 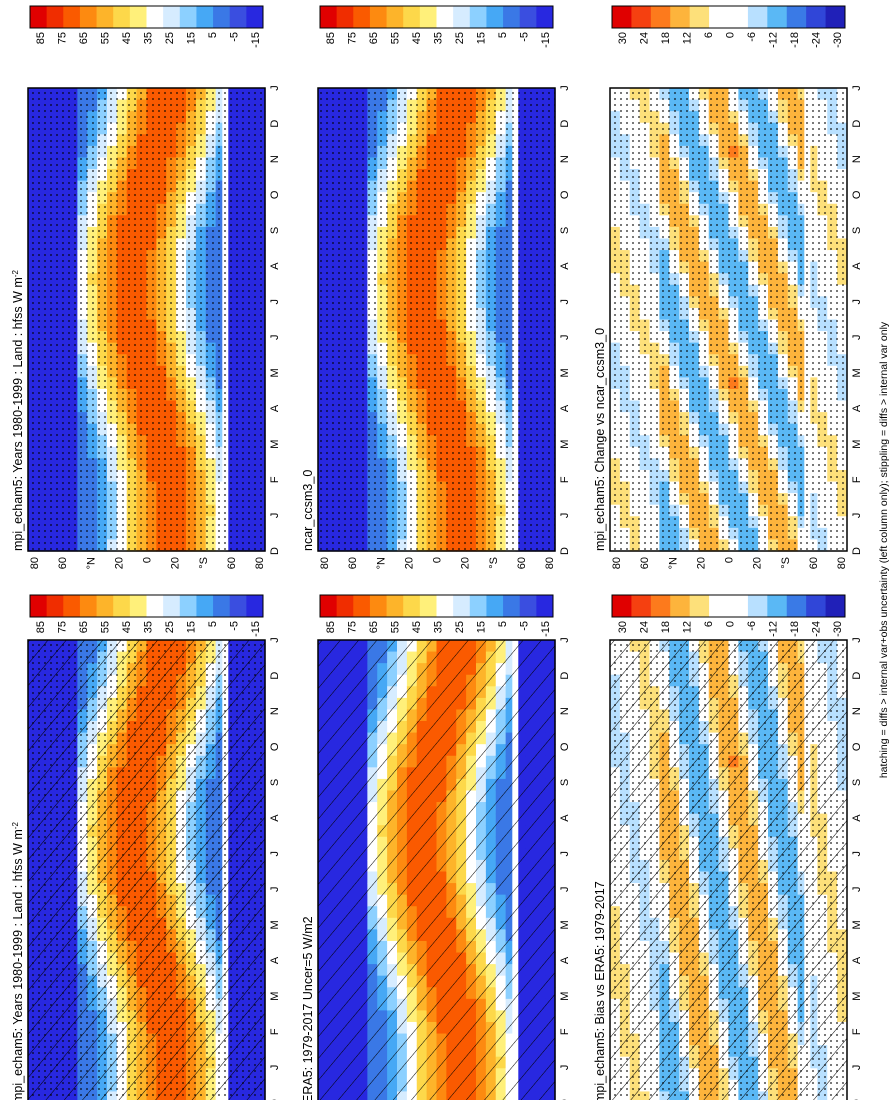 What do you see at coordinates (600, 439) in the screenshot?
I see `panel-title: mpi_echam5: Change vs ncar_ccsm3_0` at bounding box center [600, 439].